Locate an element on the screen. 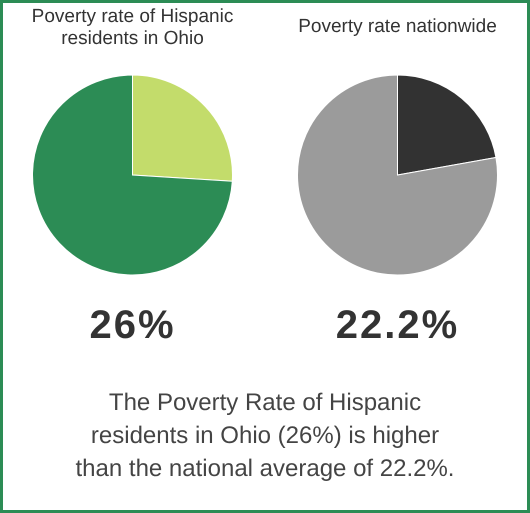 The width and height of the screenshot is (530, 513). text: 26% is located at coordinates (132, 325).